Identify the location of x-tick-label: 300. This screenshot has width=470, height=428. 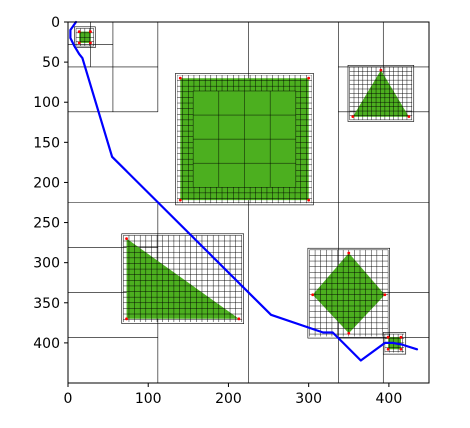
(308, 399).